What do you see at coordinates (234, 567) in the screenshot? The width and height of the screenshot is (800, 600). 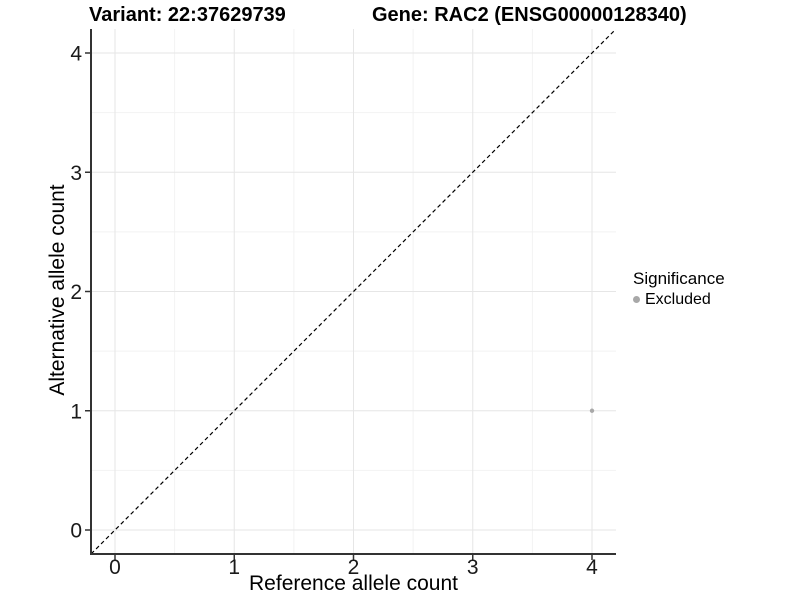 I see `x-tick-label: 1` at bounding box center [234, 567].